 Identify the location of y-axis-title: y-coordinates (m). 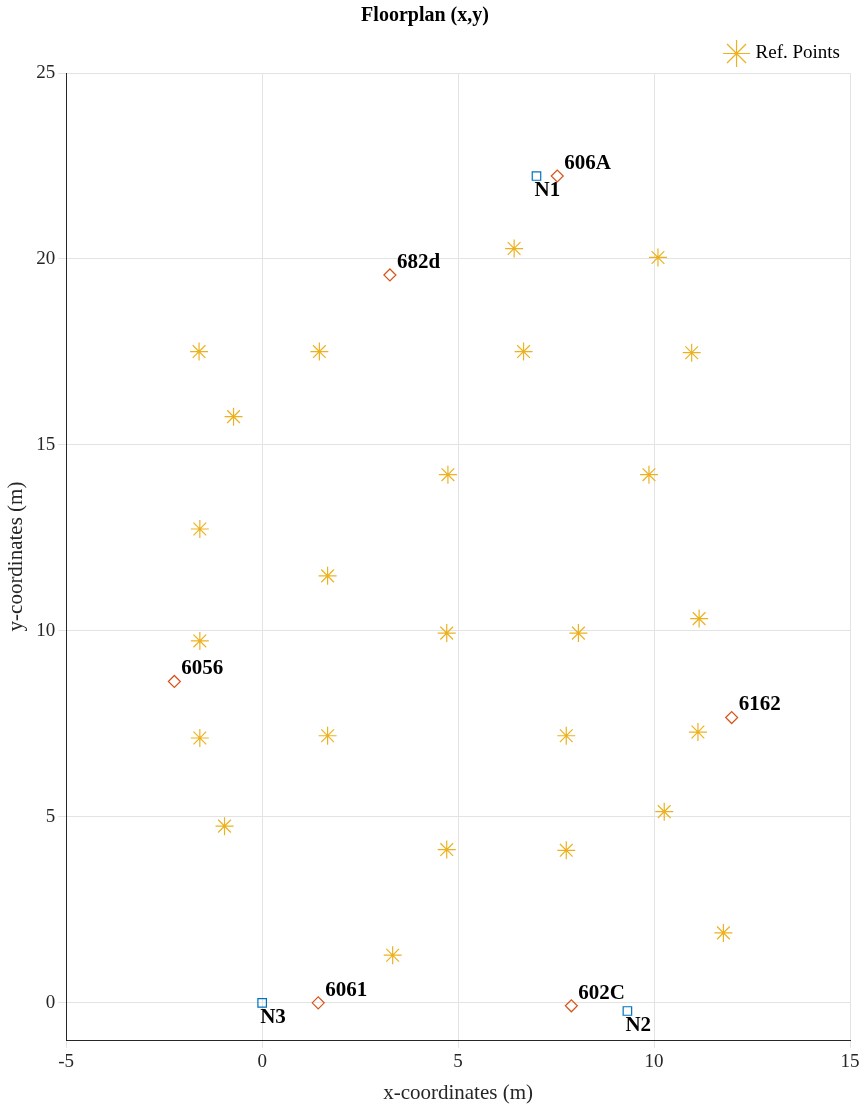
(15, 556).